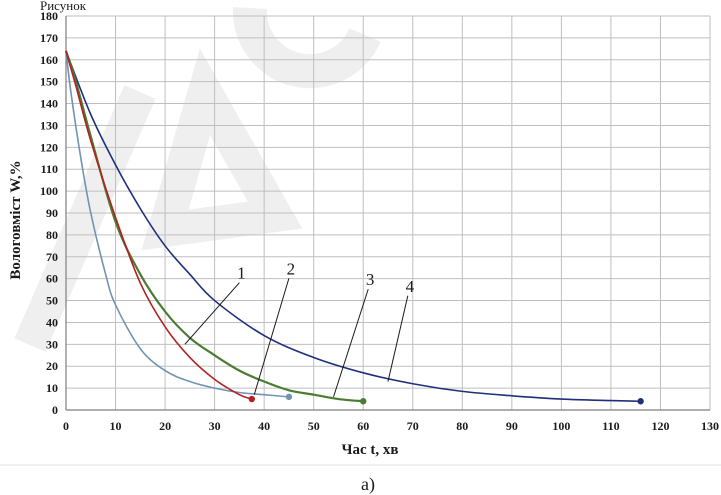  I want to click on y-tick-label: 150, so click(49, 82).